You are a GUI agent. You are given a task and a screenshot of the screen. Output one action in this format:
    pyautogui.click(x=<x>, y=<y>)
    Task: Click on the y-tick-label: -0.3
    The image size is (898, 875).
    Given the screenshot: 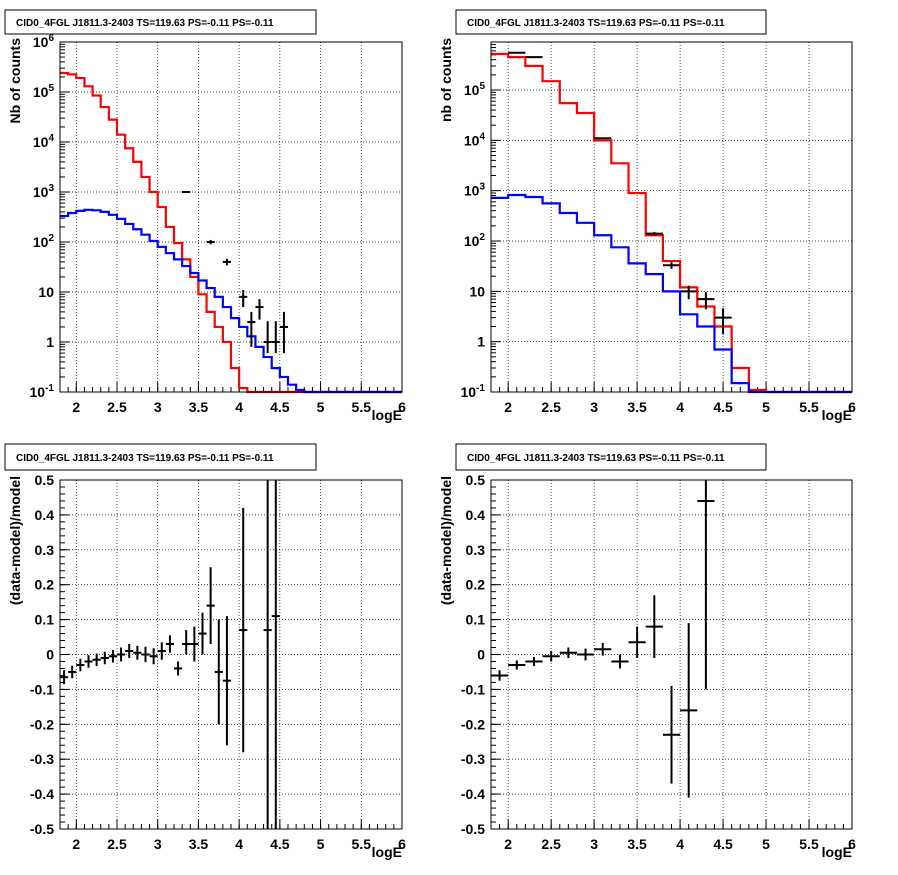 What is the action you would take?
    pyautogui.click(x=473, y=759)
    